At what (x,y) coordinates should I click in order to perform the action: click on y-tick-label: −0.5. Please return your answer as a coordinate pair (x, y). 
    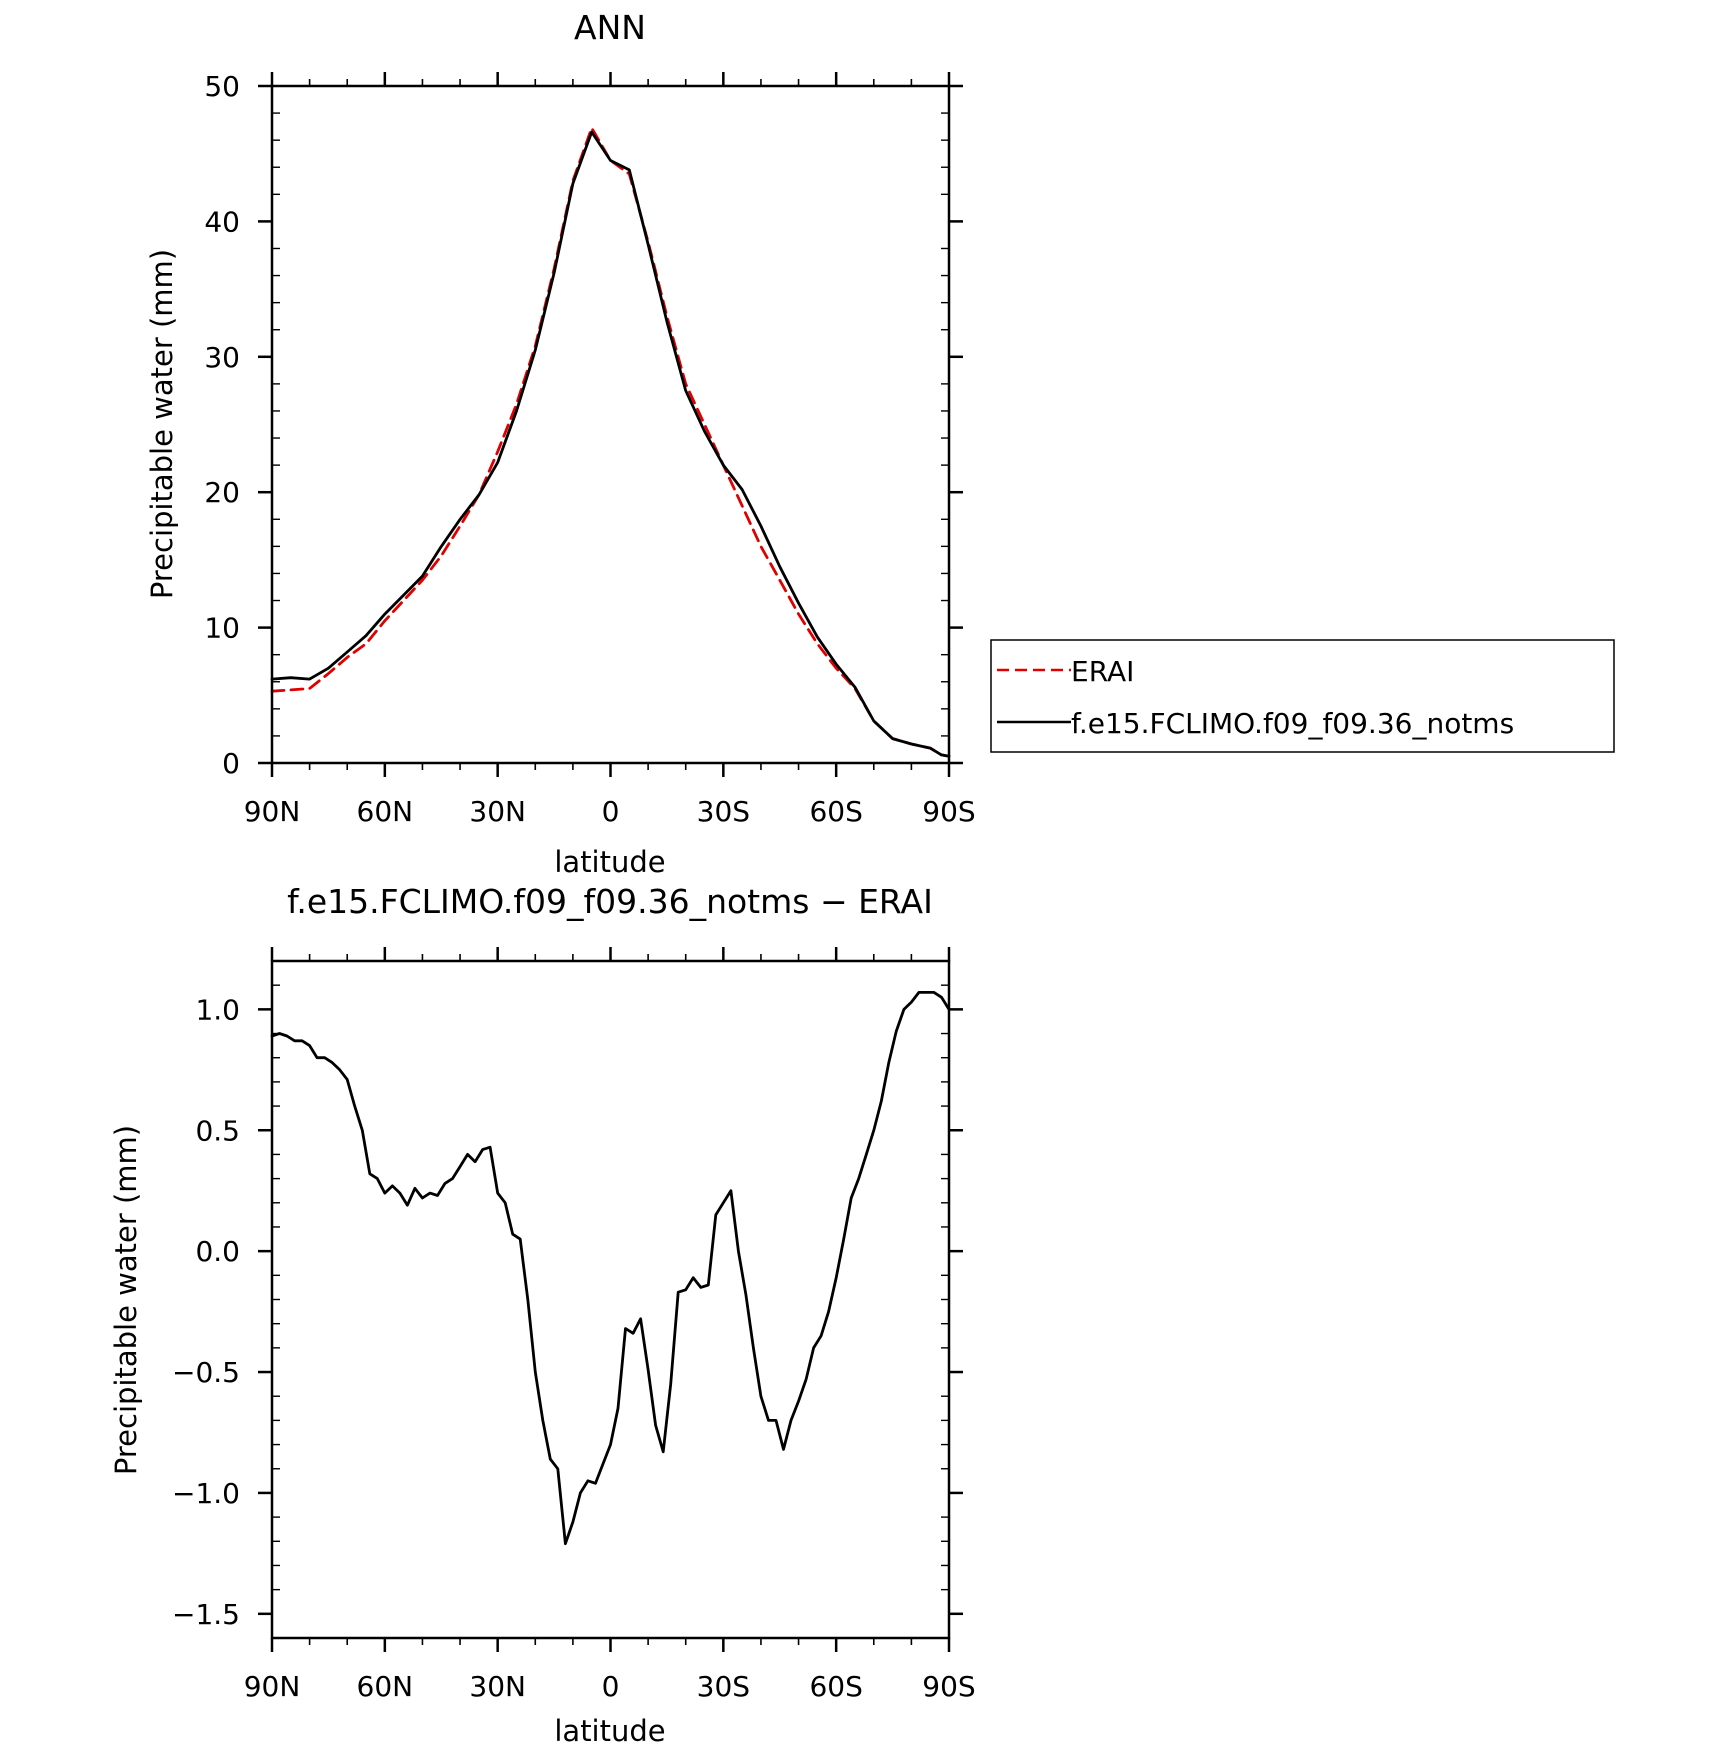
    Looking at the image, I should click on (206, 1372).